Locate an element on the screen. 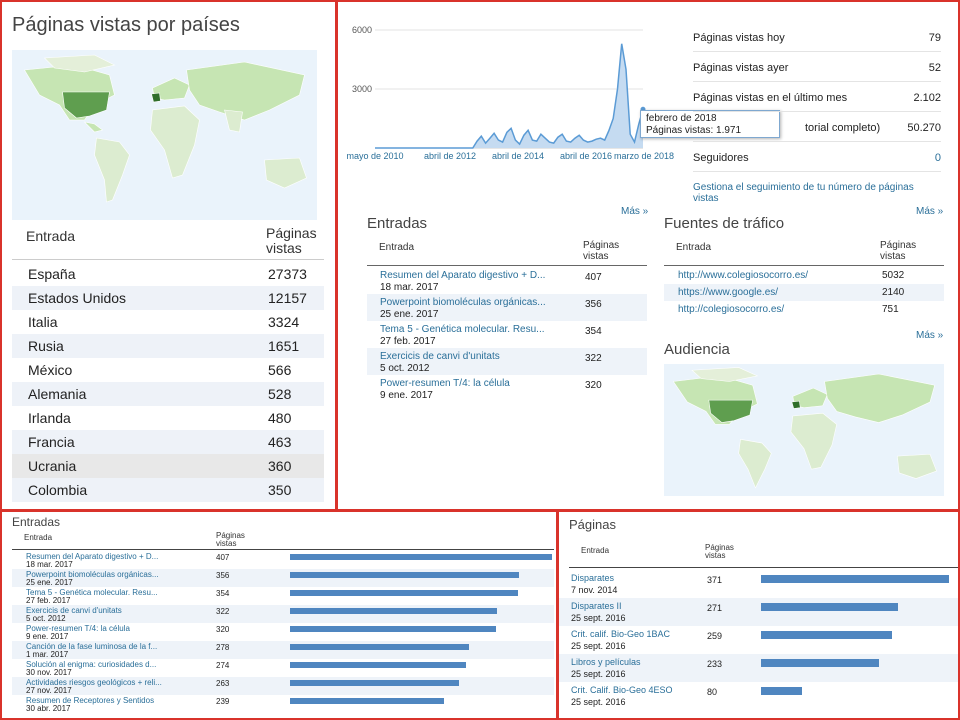 Image resolution: width=960 pixels, height=720 pixels. entrada-date: 25 ene. 2017 is located at coordinates (409, 314).